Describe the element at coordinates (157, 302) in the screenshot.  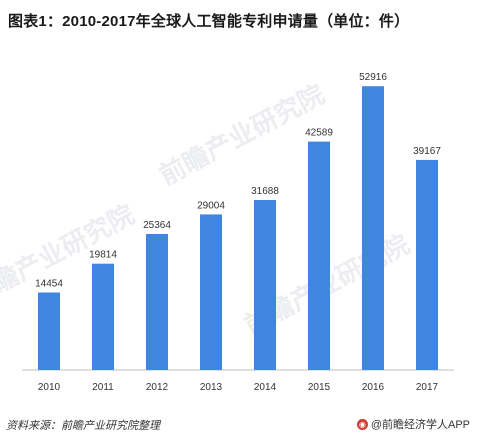
I see `bar-2012` at that location.